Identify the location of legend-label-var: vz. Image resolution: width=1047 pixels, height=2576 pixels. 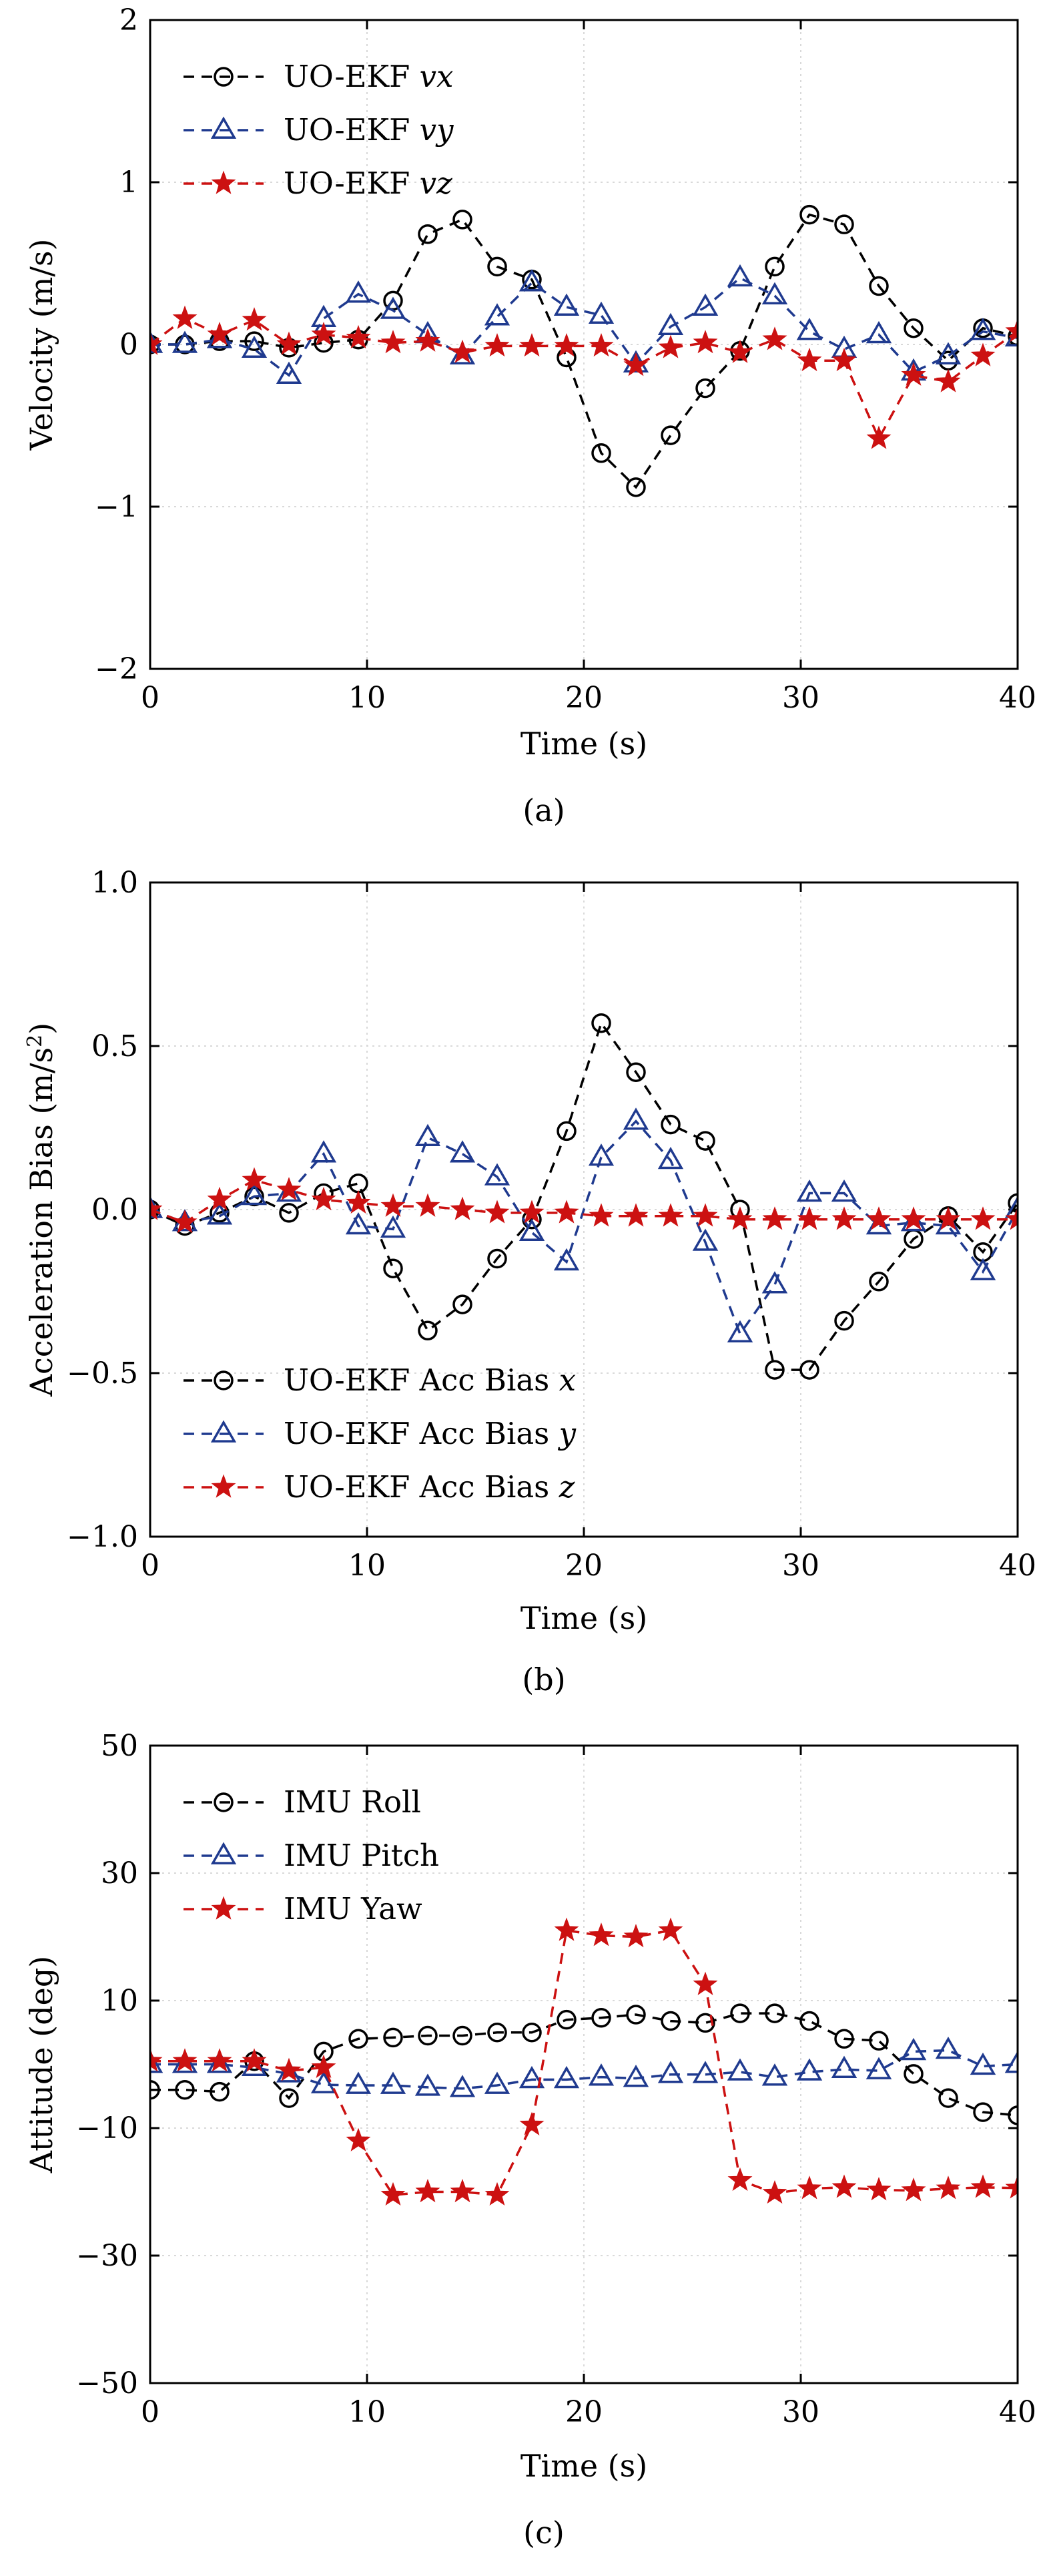
(436, 183).